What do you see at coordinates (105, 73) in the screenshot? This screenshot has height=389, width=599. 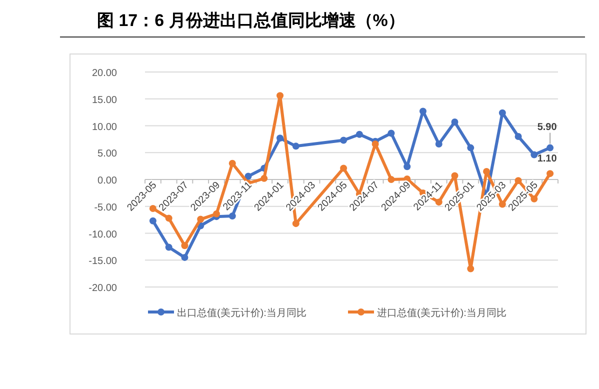 I see `y-tick-label: 20.00` at bounding box center [105, 73].